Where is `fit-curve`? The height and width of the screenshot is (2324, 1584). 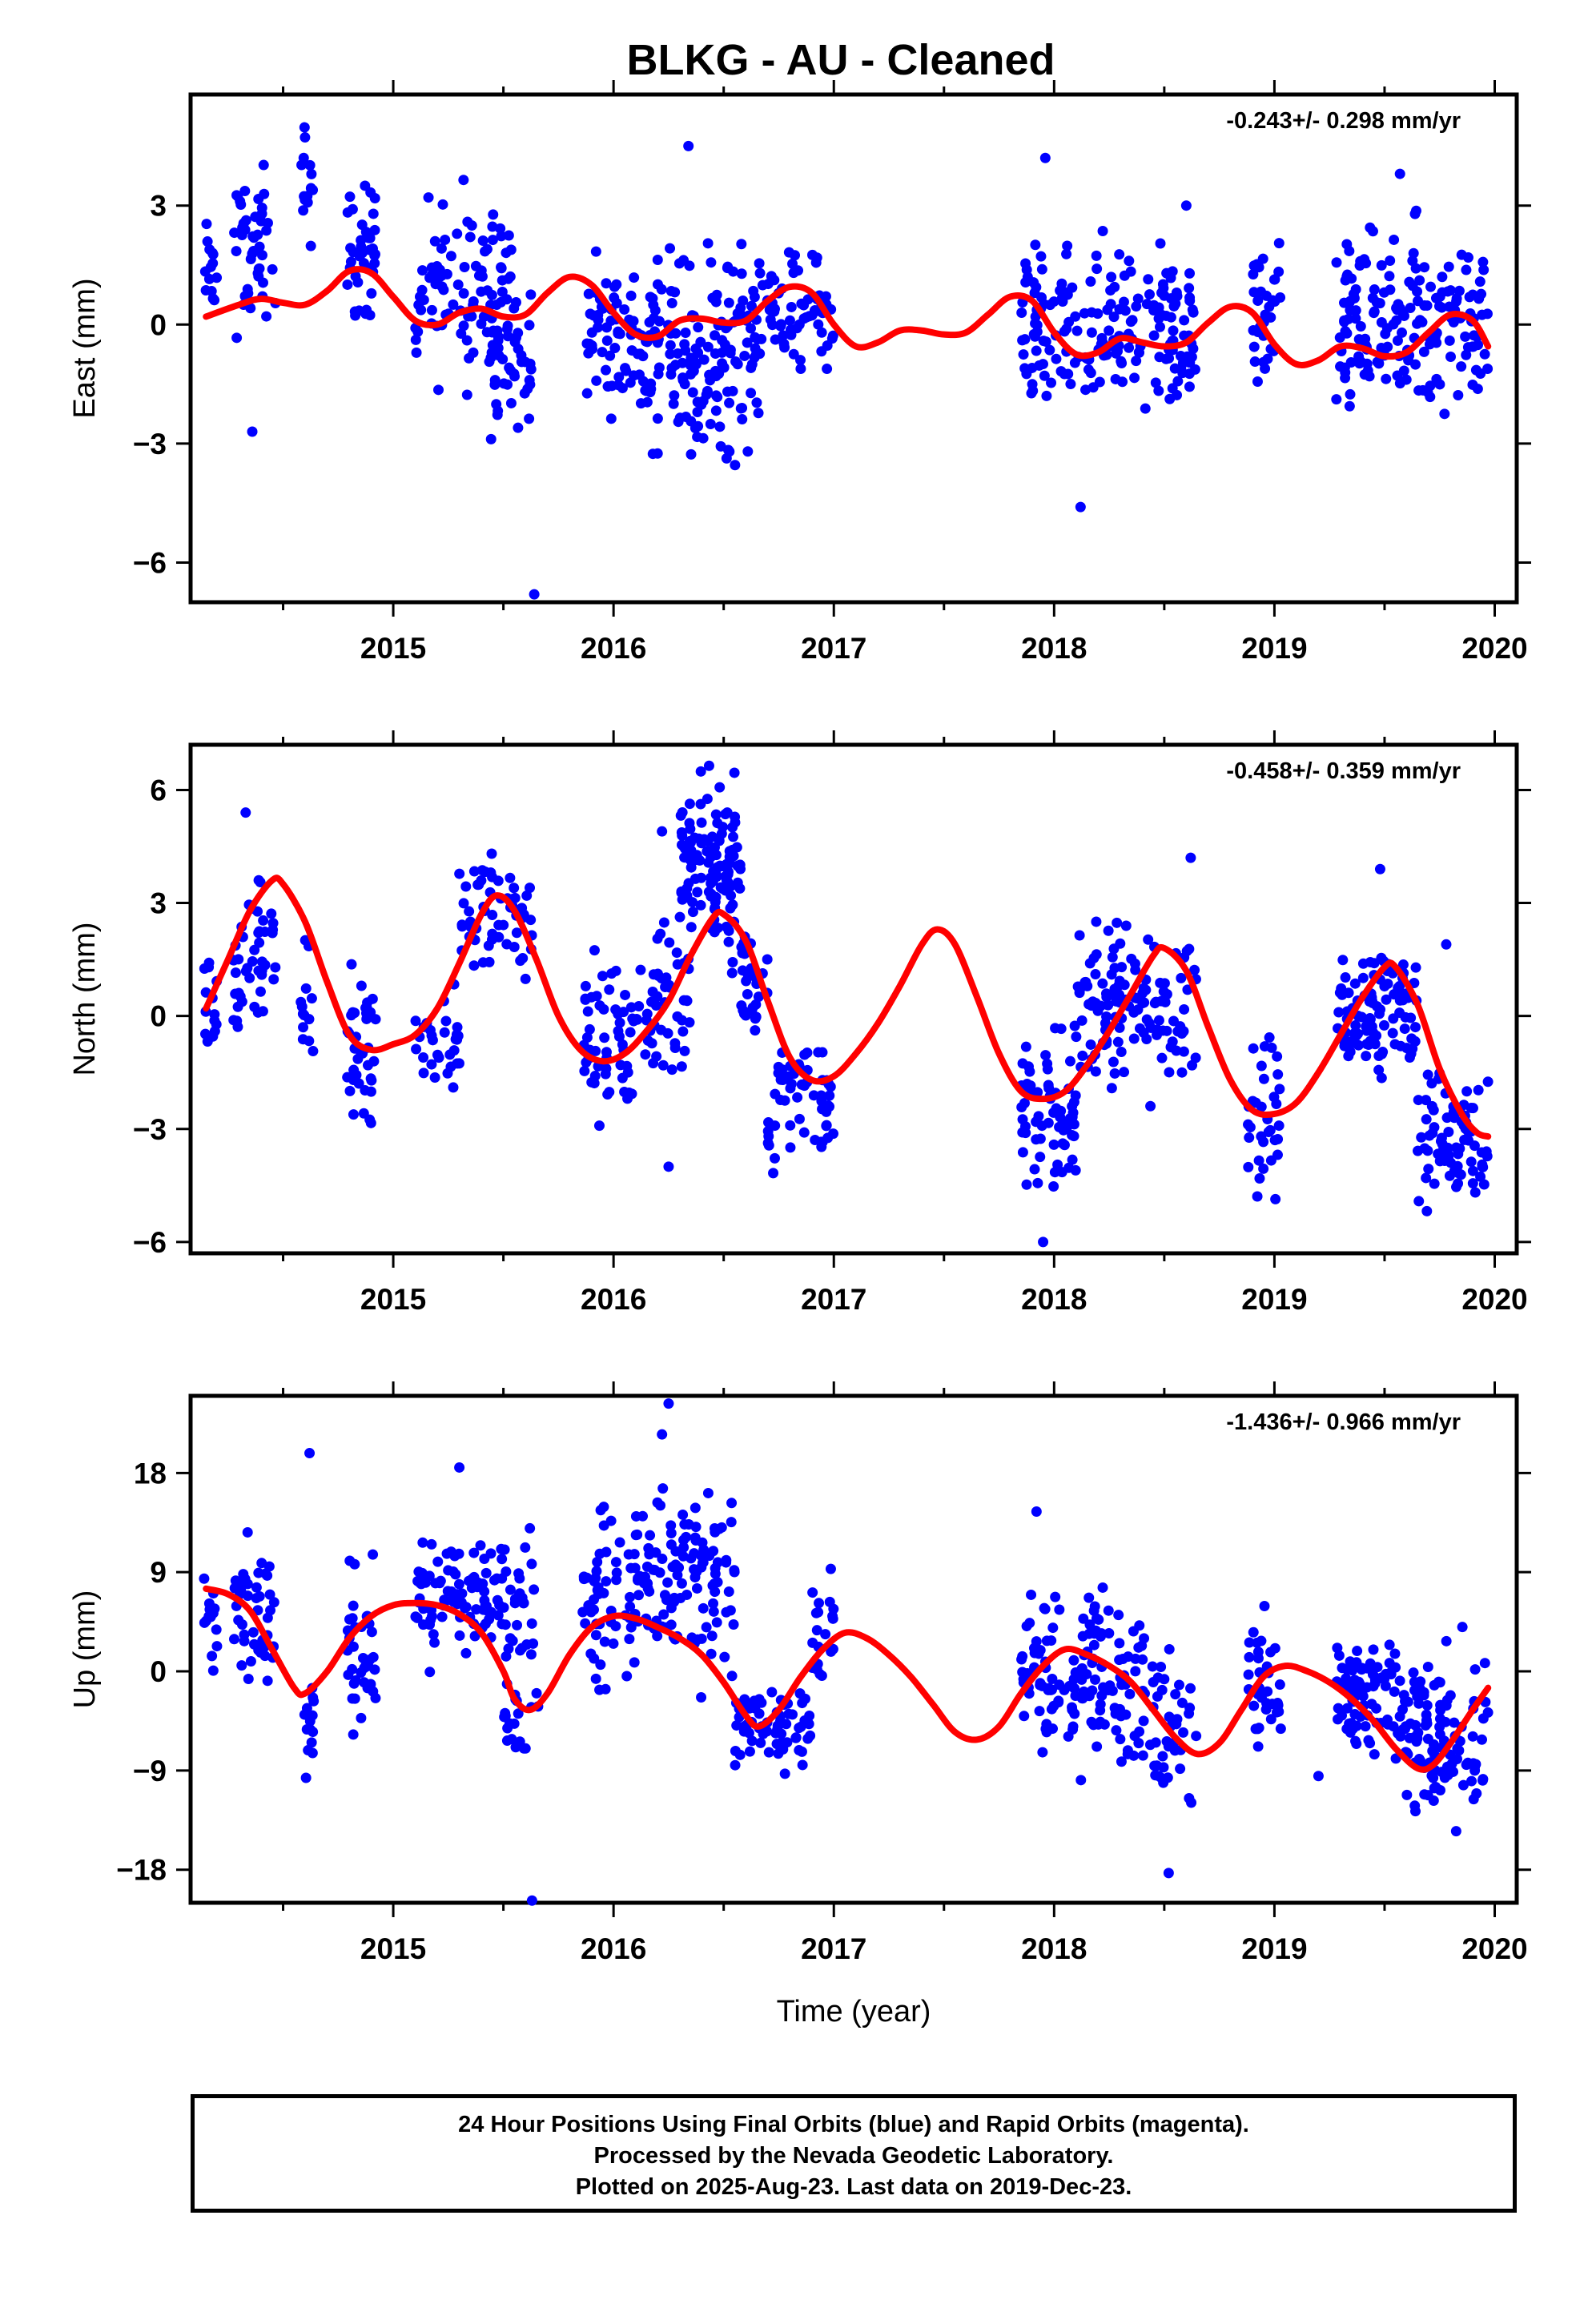
fit-curve is located at coordinates (847, 317).